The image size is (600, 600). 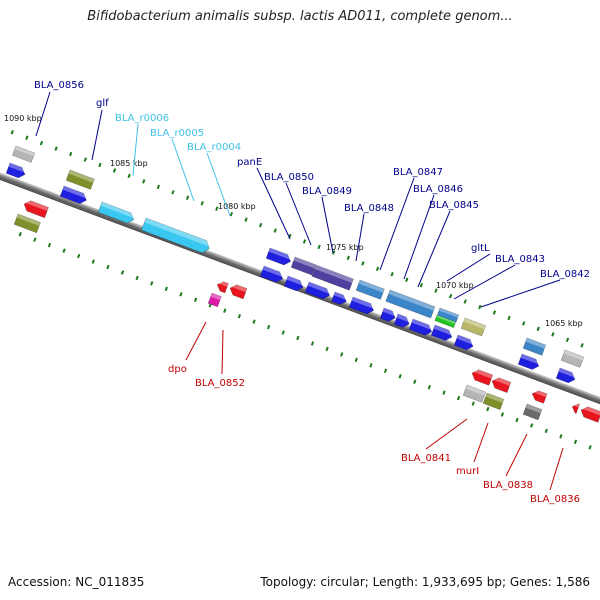 I want to click on gene-bla0838-b-shine, so click(x=533, y=409).